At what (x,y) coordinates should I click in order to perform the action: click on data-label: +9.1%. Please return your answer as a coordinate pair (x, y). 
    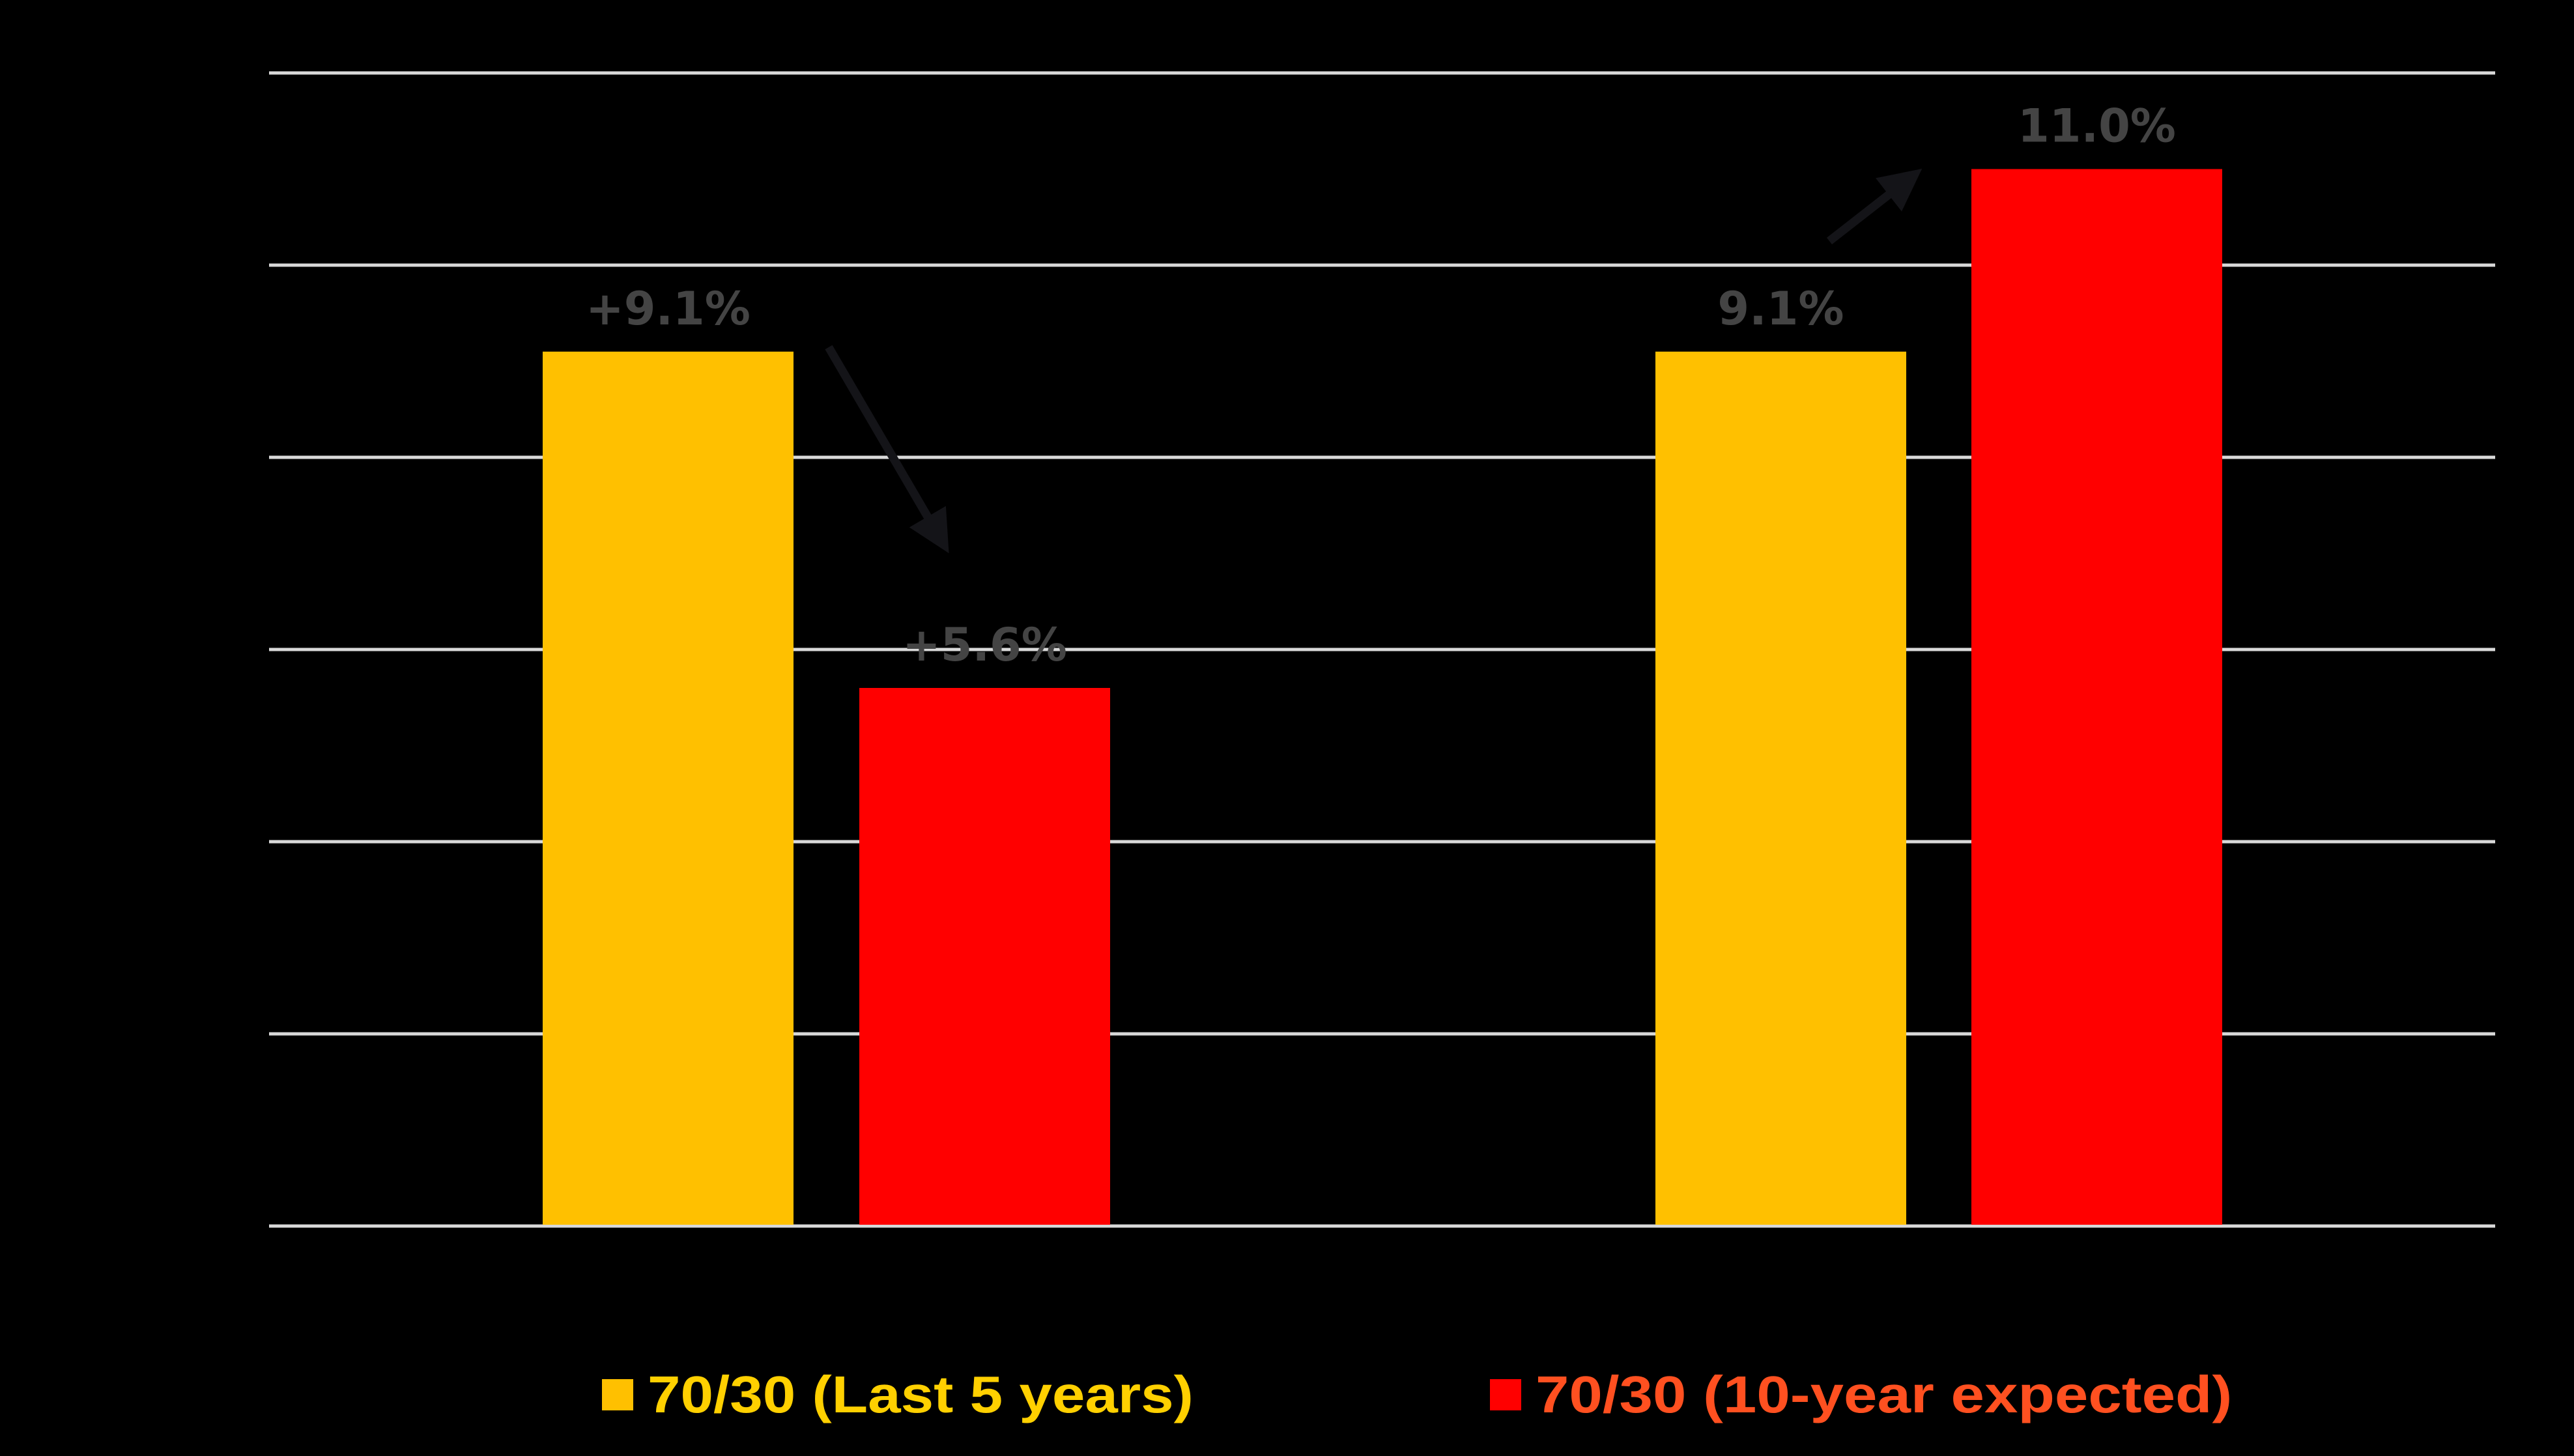
    Looking at the image, I should click on (668, 308).